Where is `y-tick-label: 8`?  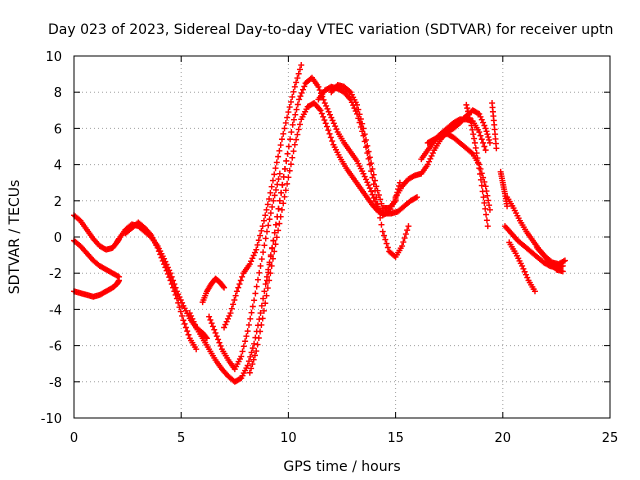 y-tick-label: 8 is located at coordinates (58, 93).